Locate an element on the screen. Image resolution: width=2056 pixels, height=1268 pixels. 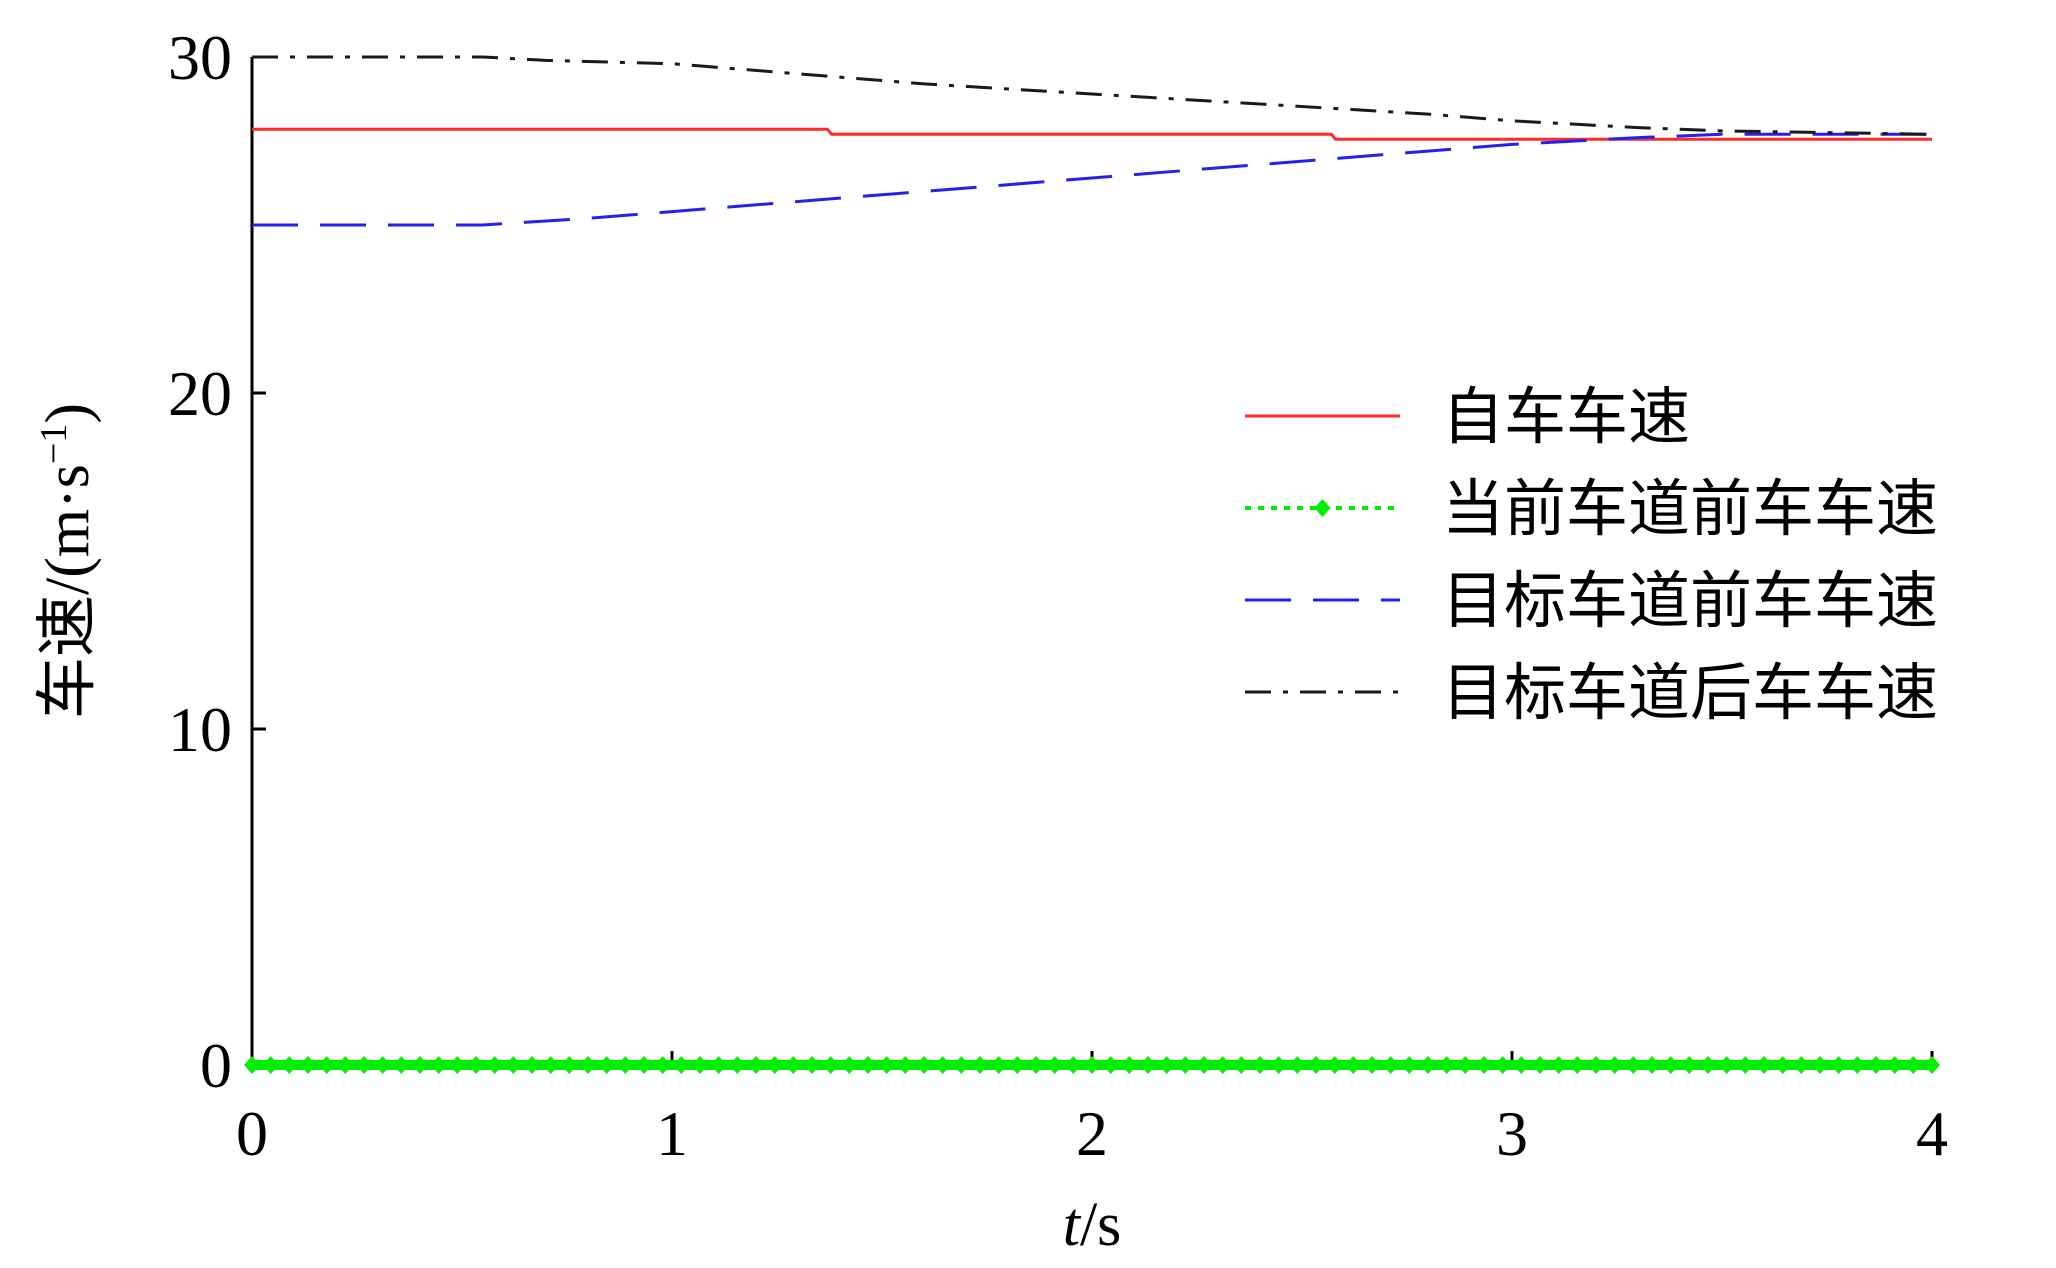
y-axis-label: 车速/(m·s−1) is located at coordinates (67, 561).